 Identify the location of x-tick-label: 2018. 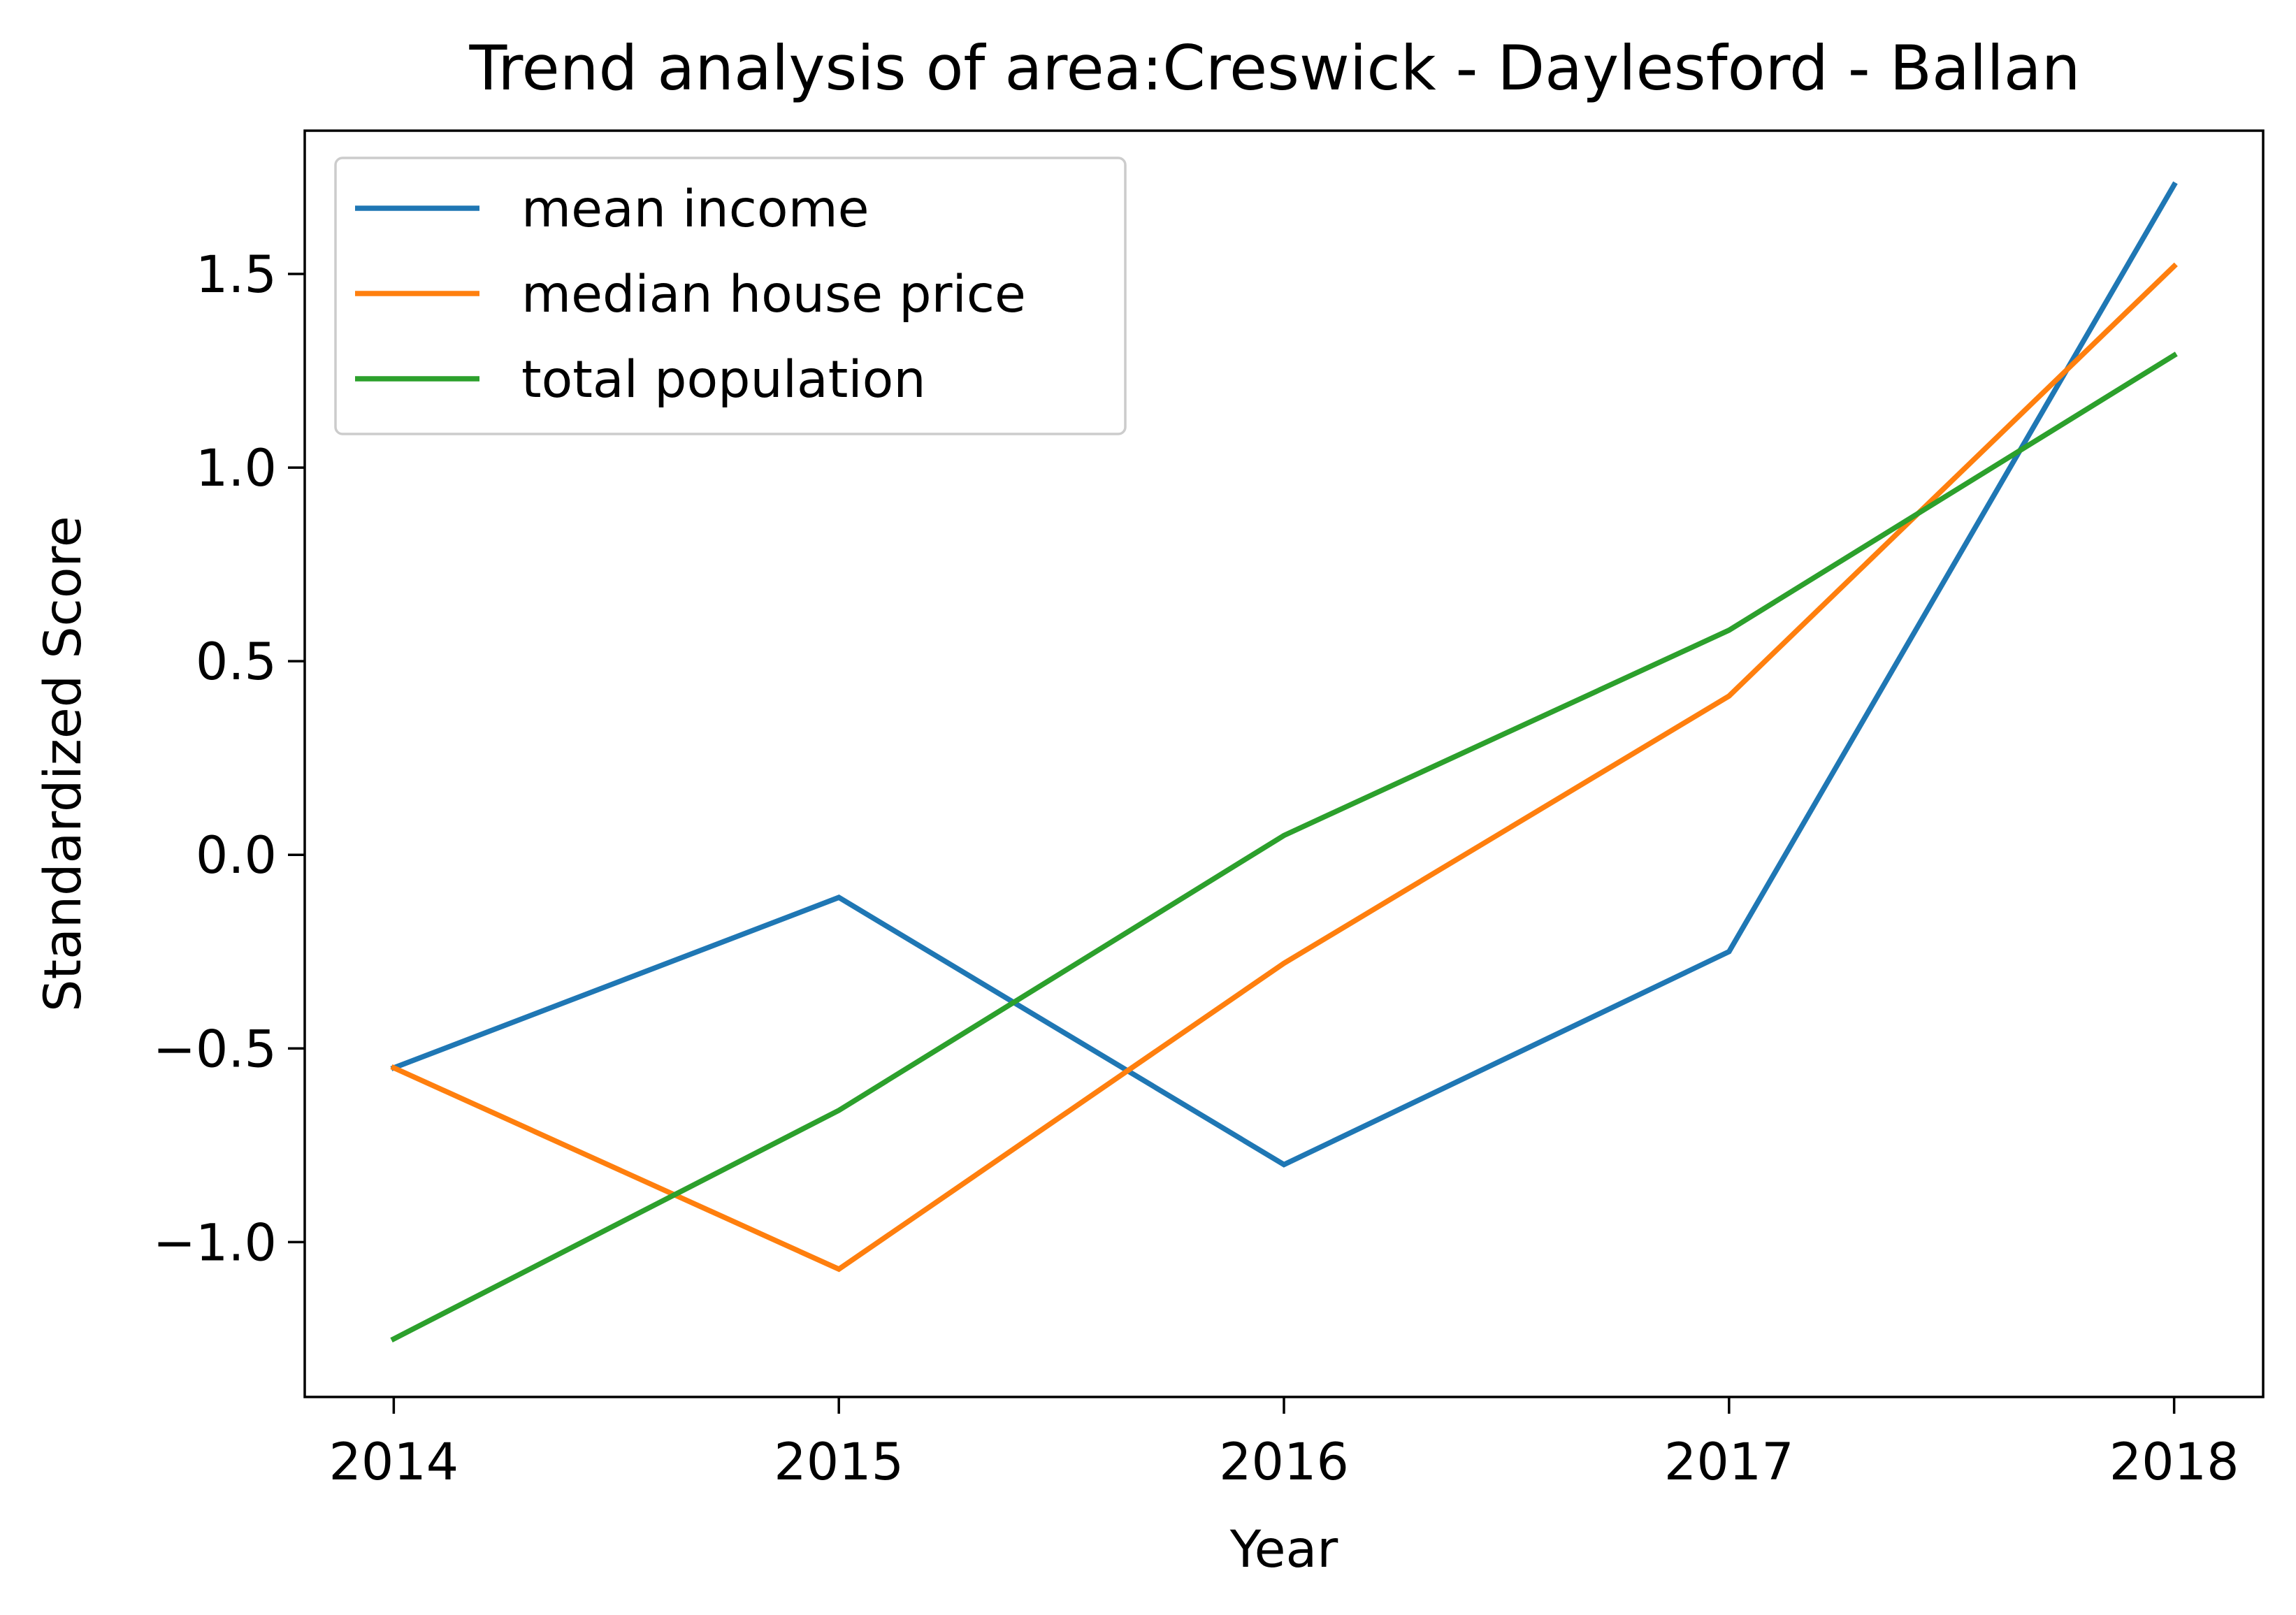
(2174, 1463).